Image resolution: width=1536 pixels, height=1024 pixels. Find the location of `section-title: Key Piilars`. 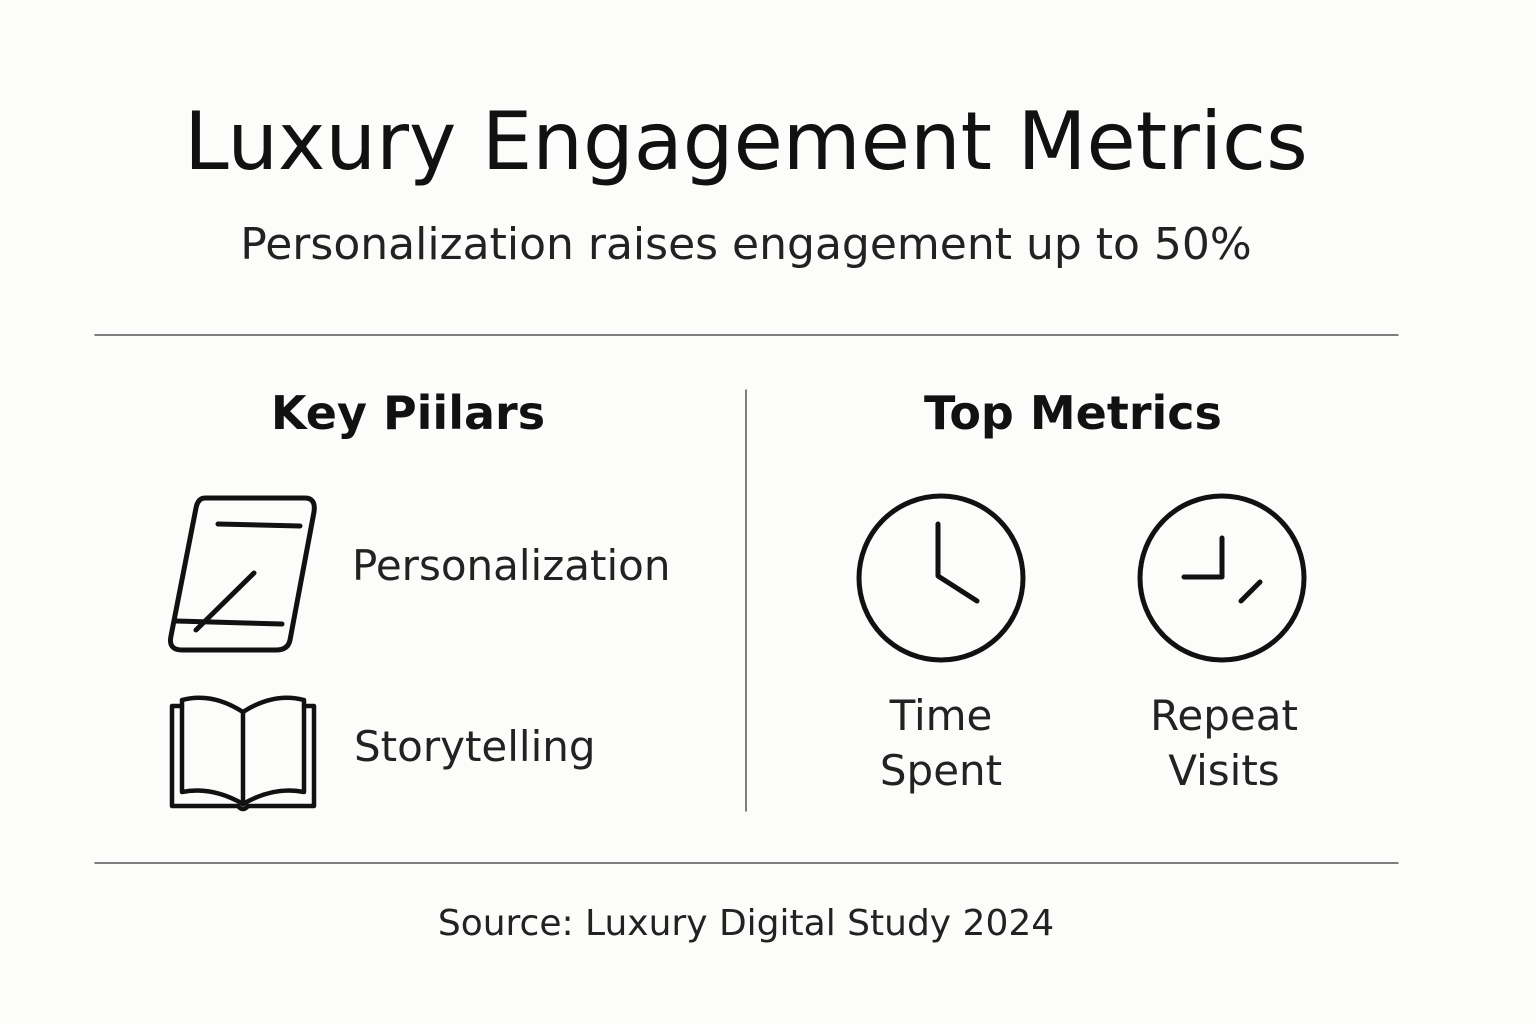

section-title: Key Piilars is located at coordinates (408, 413).